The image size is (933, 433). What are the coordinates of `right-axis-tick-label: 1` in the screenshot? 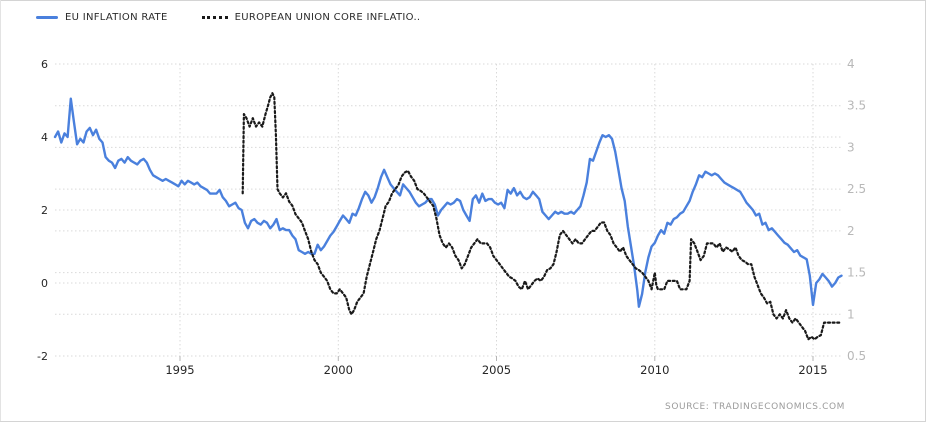 It's located at (851, 314).